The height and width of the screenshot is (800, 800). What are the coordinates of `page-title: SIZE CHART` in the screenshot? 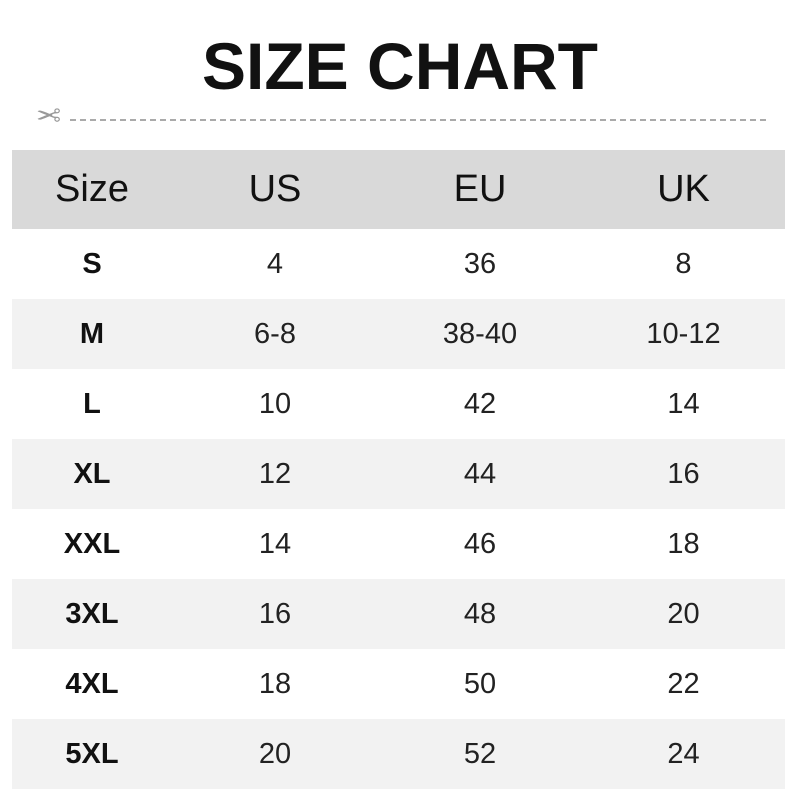 It's located at (400, 66).